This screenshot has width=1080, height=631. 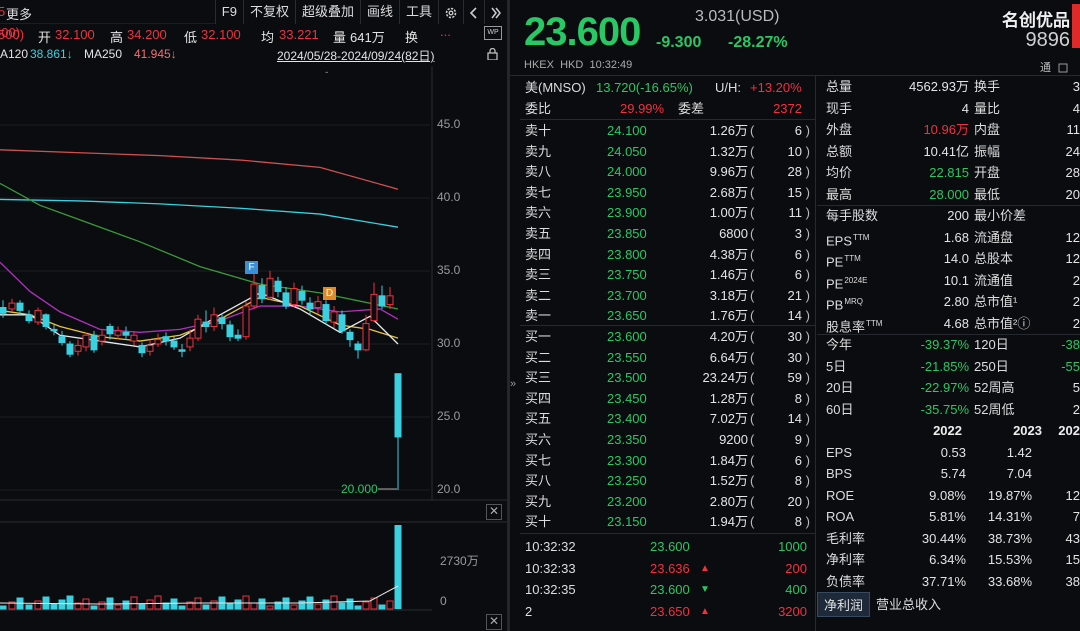 I want to click on fin-value-2023: 33.68%, so click(x=1009, y=581).